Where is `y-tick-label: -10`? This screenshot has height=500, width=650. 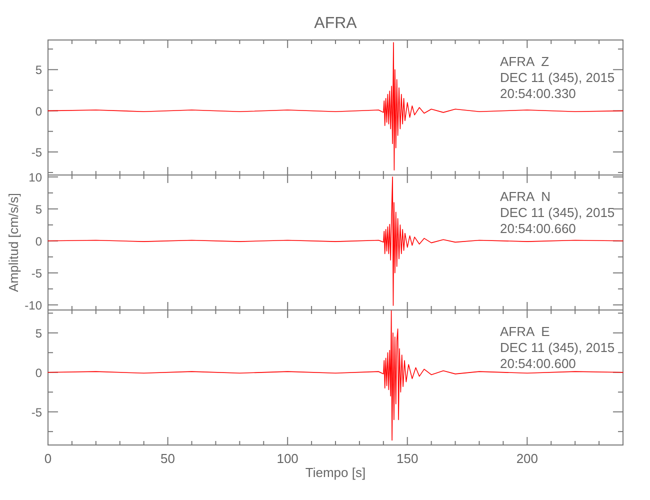 y-tick-label: -10 is located at coordinates (33, 305).